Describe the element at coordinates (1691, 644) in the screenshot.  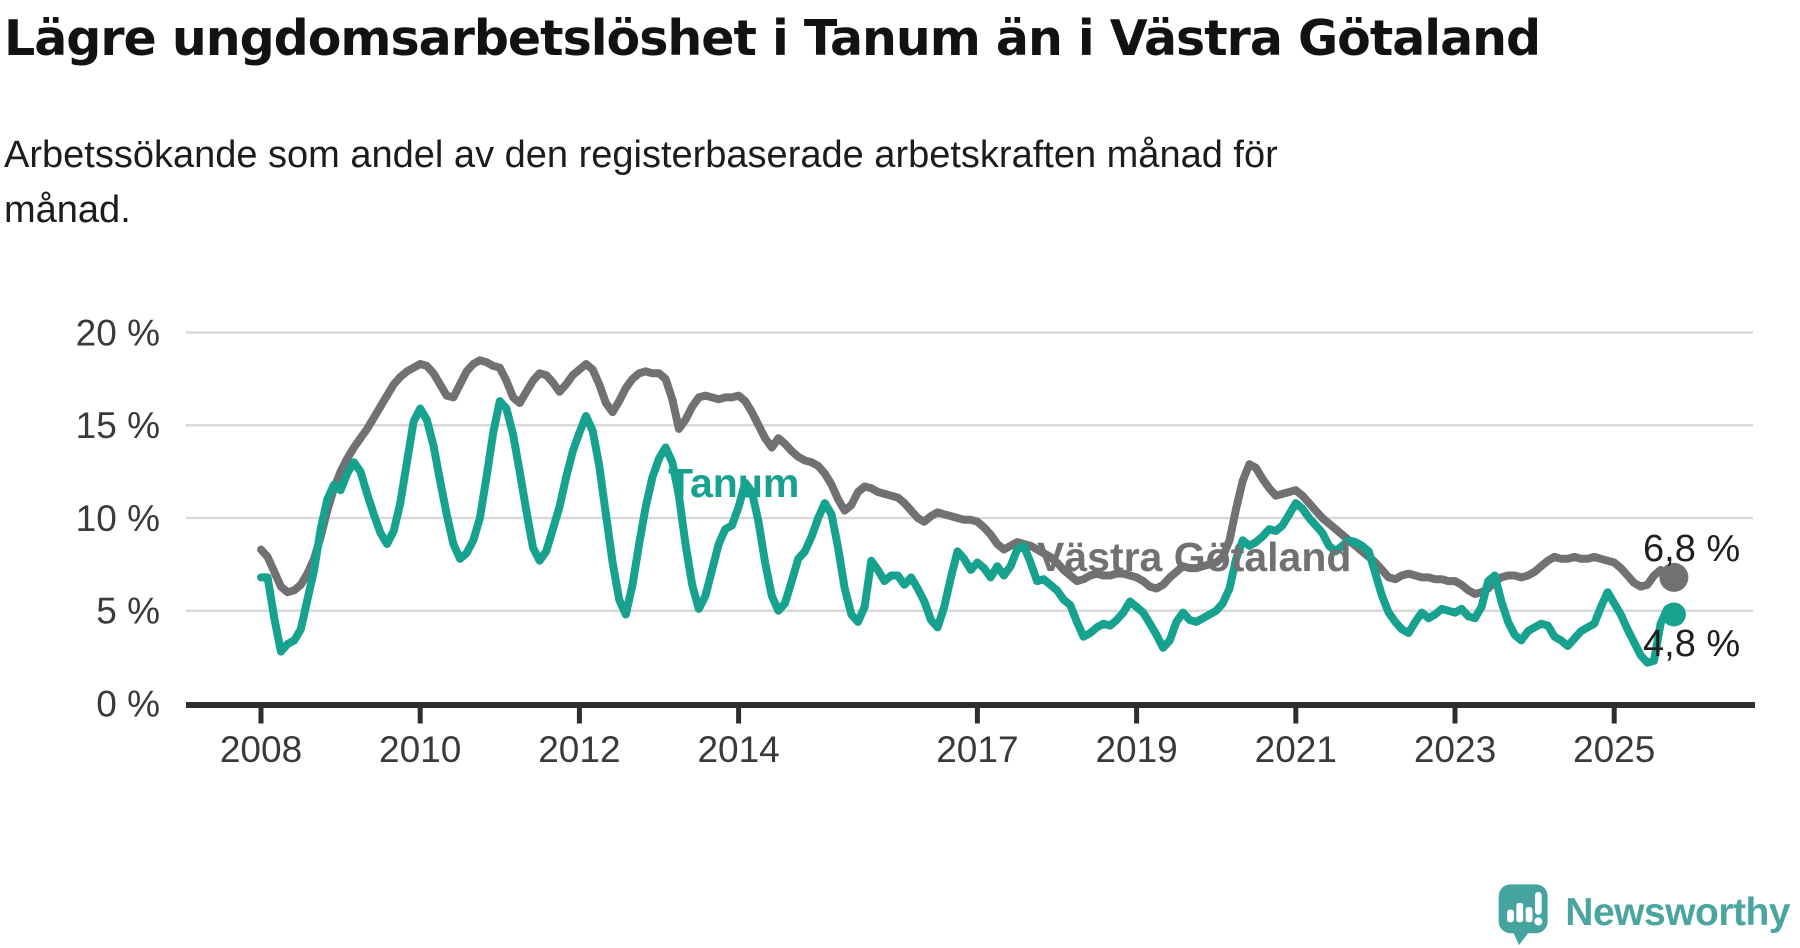
I see `tanum-end-value-label: 4,8 %` at that location.